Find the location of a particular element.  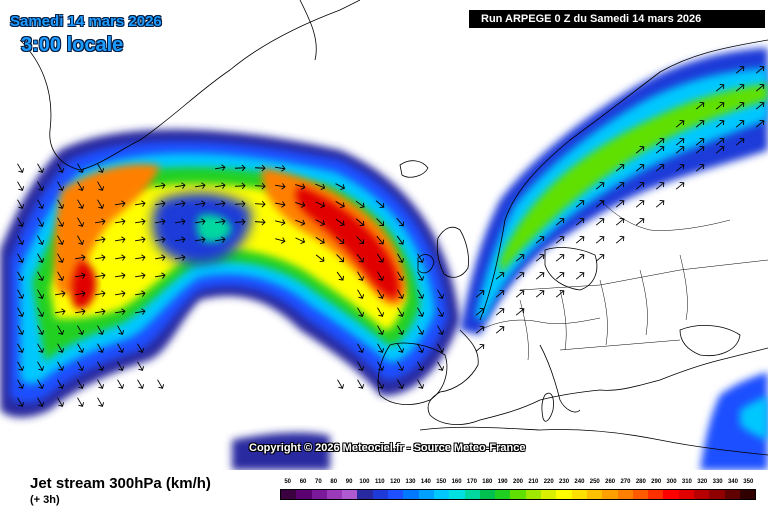

scale-label: 140 is located at coordinates (425, 482).